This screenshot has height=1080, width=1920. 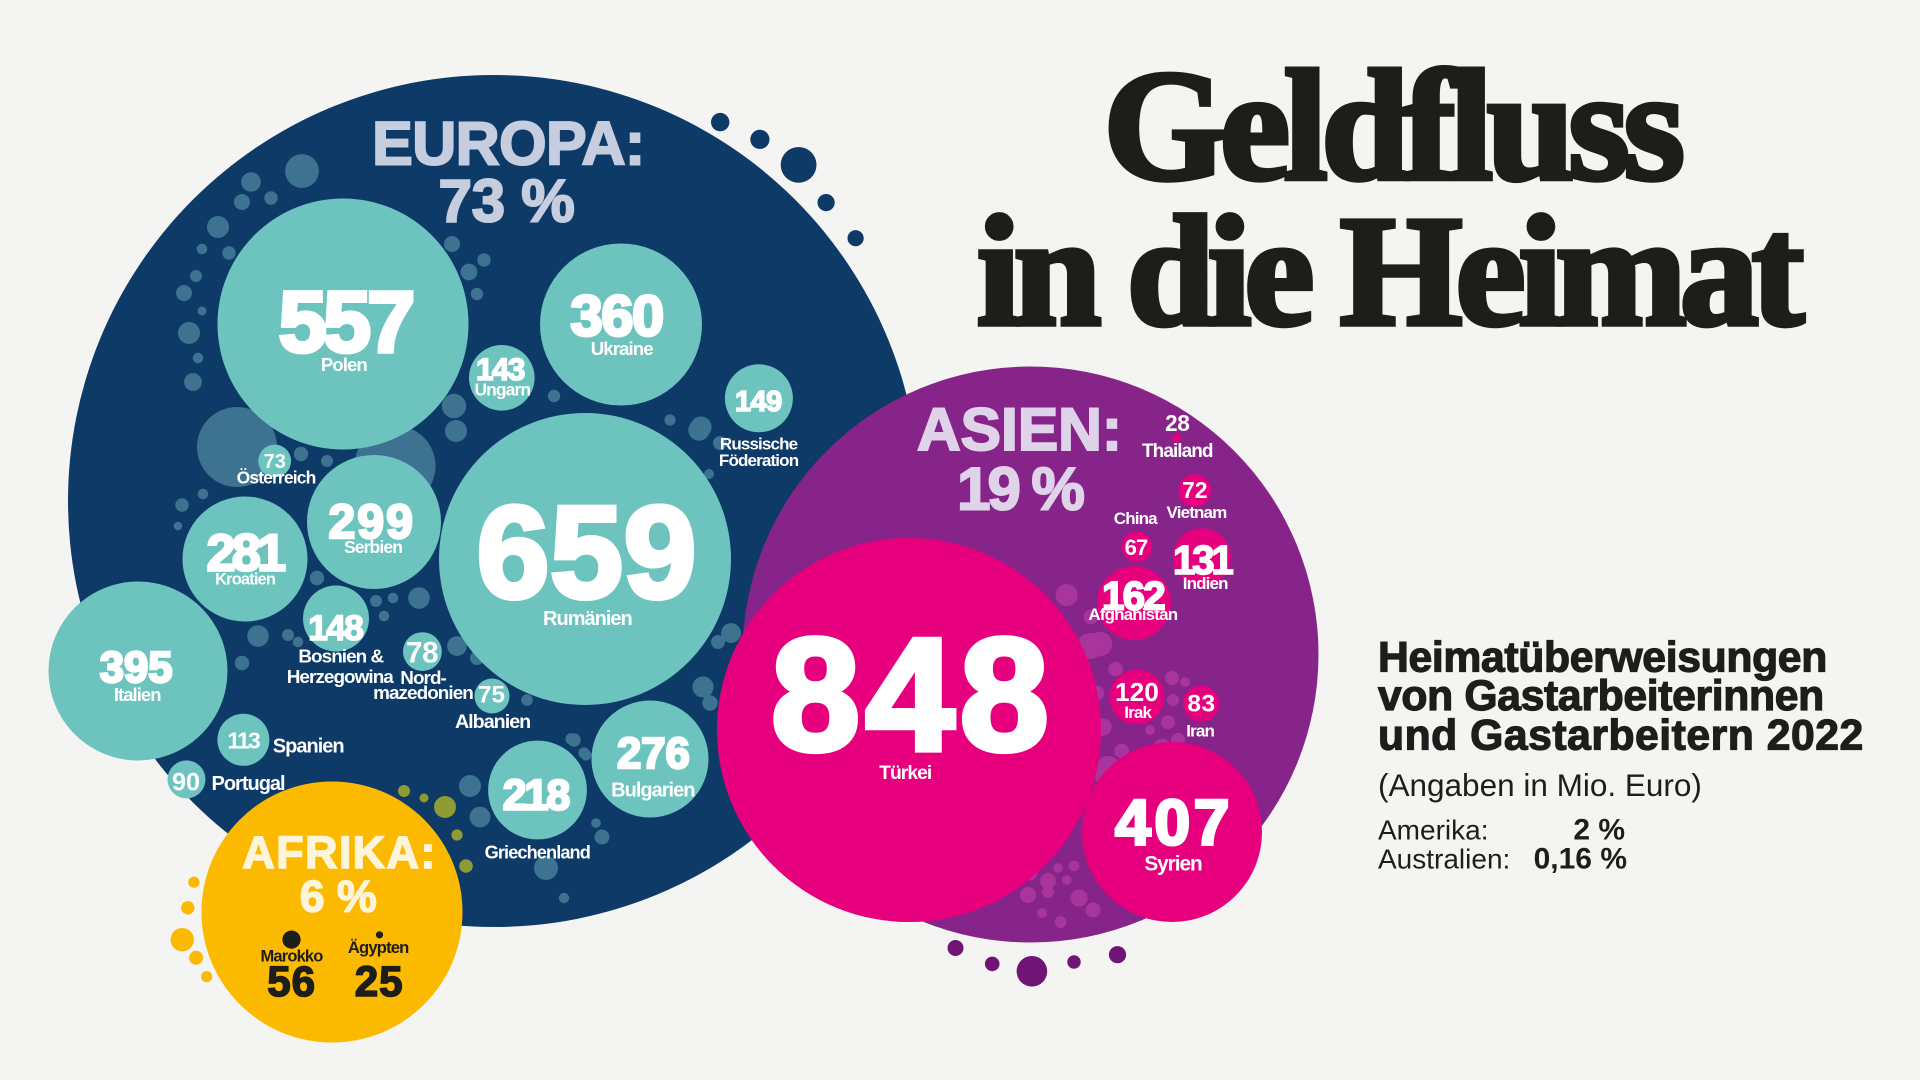 I want to click on svg-text: 83, so click(x=1201, y=703).